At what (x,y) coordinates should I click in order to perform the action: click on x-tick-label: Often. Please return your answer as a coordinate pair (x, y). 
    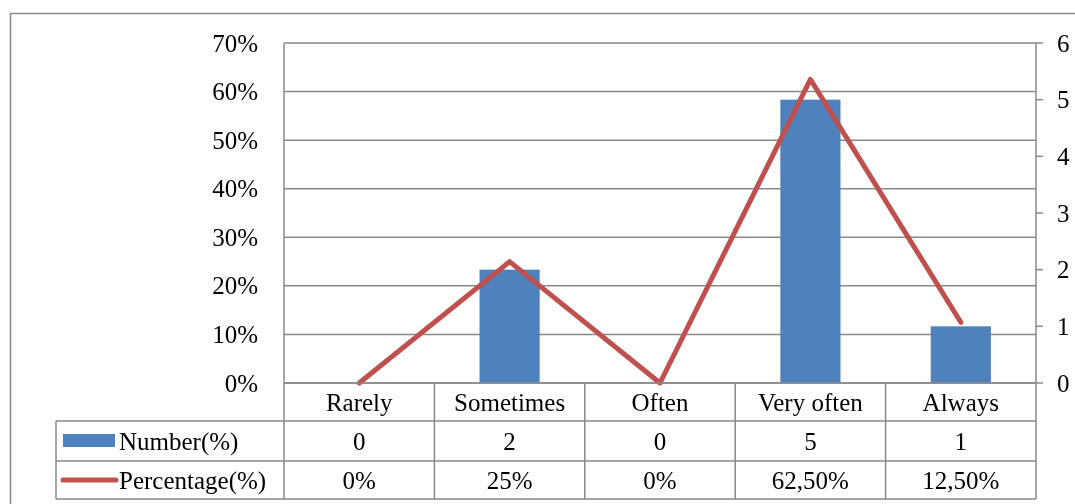
    Looking at the image, I should click on (660, 402).